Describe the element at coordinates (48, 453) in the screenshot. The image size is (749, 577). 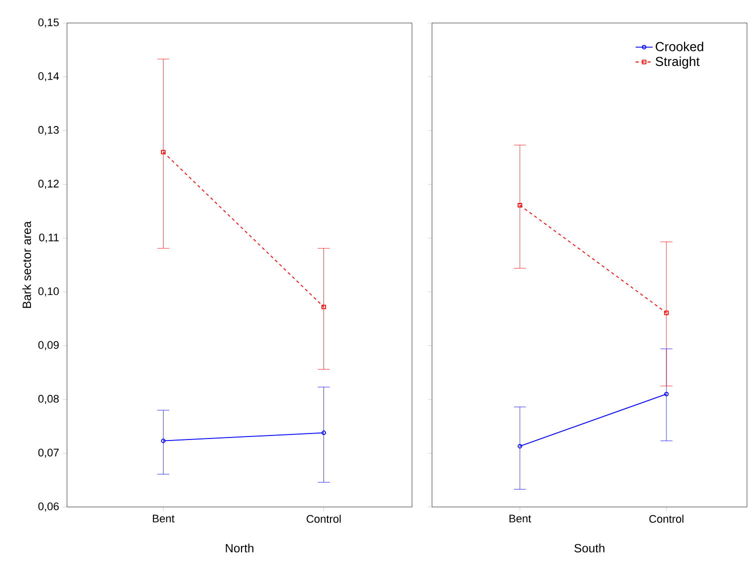
I see `y-tick-label: 0,07` at that location.